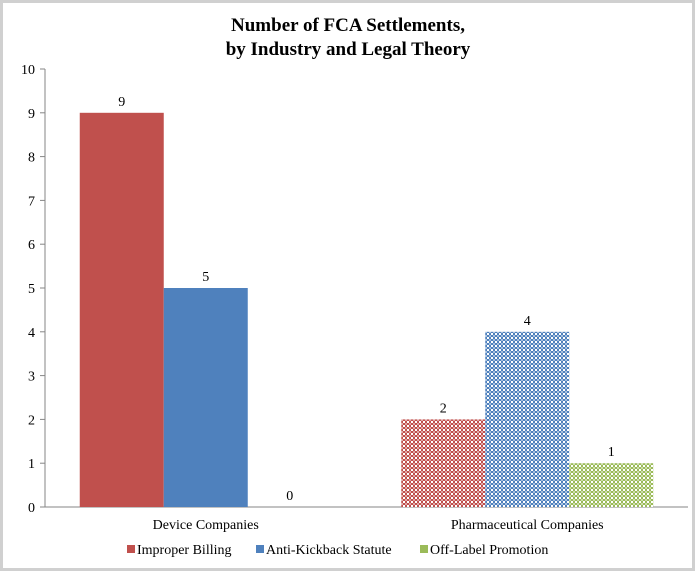  What do you see at coordinates (348, 49) in the screenshot?
I see `chart-title-line-2: by Industry and Legal Theory` at bounding box center [348, 49].